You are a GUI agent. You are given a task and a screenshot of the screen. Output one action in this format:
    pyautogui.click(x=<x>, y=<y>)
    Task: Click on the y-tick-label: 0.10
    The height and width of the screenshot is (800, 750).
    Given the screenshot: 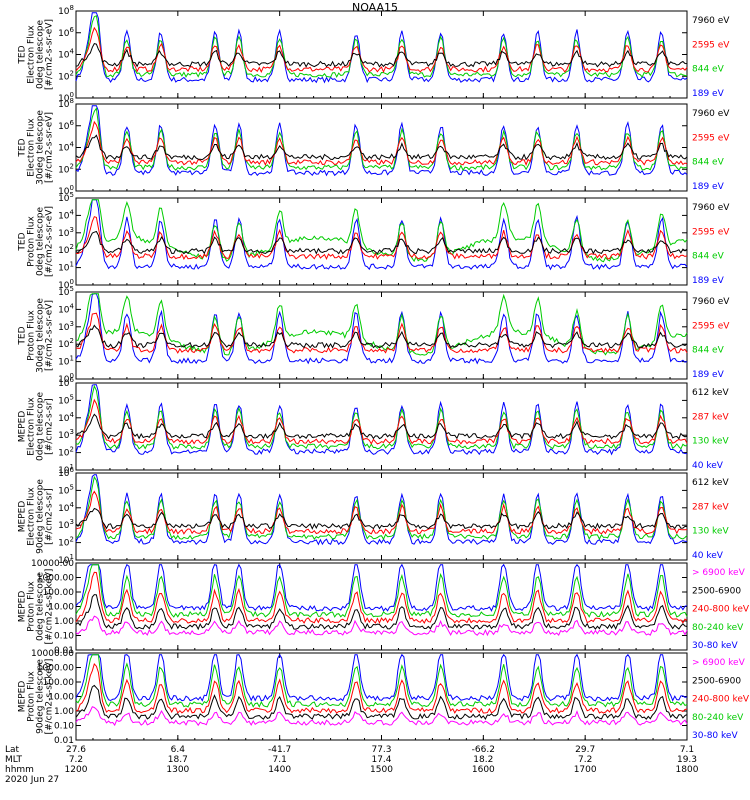 What is the action you would take?
    pyautogui.click(x=64, y=727)
    